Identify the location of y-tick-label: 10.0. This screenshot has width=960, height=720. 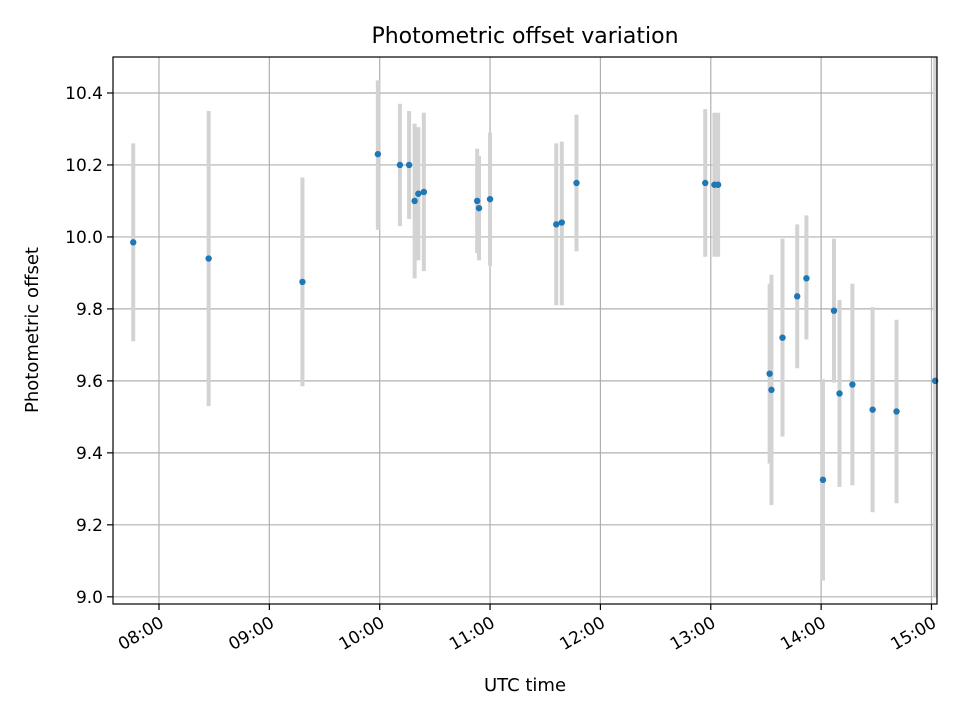
(84, 238).